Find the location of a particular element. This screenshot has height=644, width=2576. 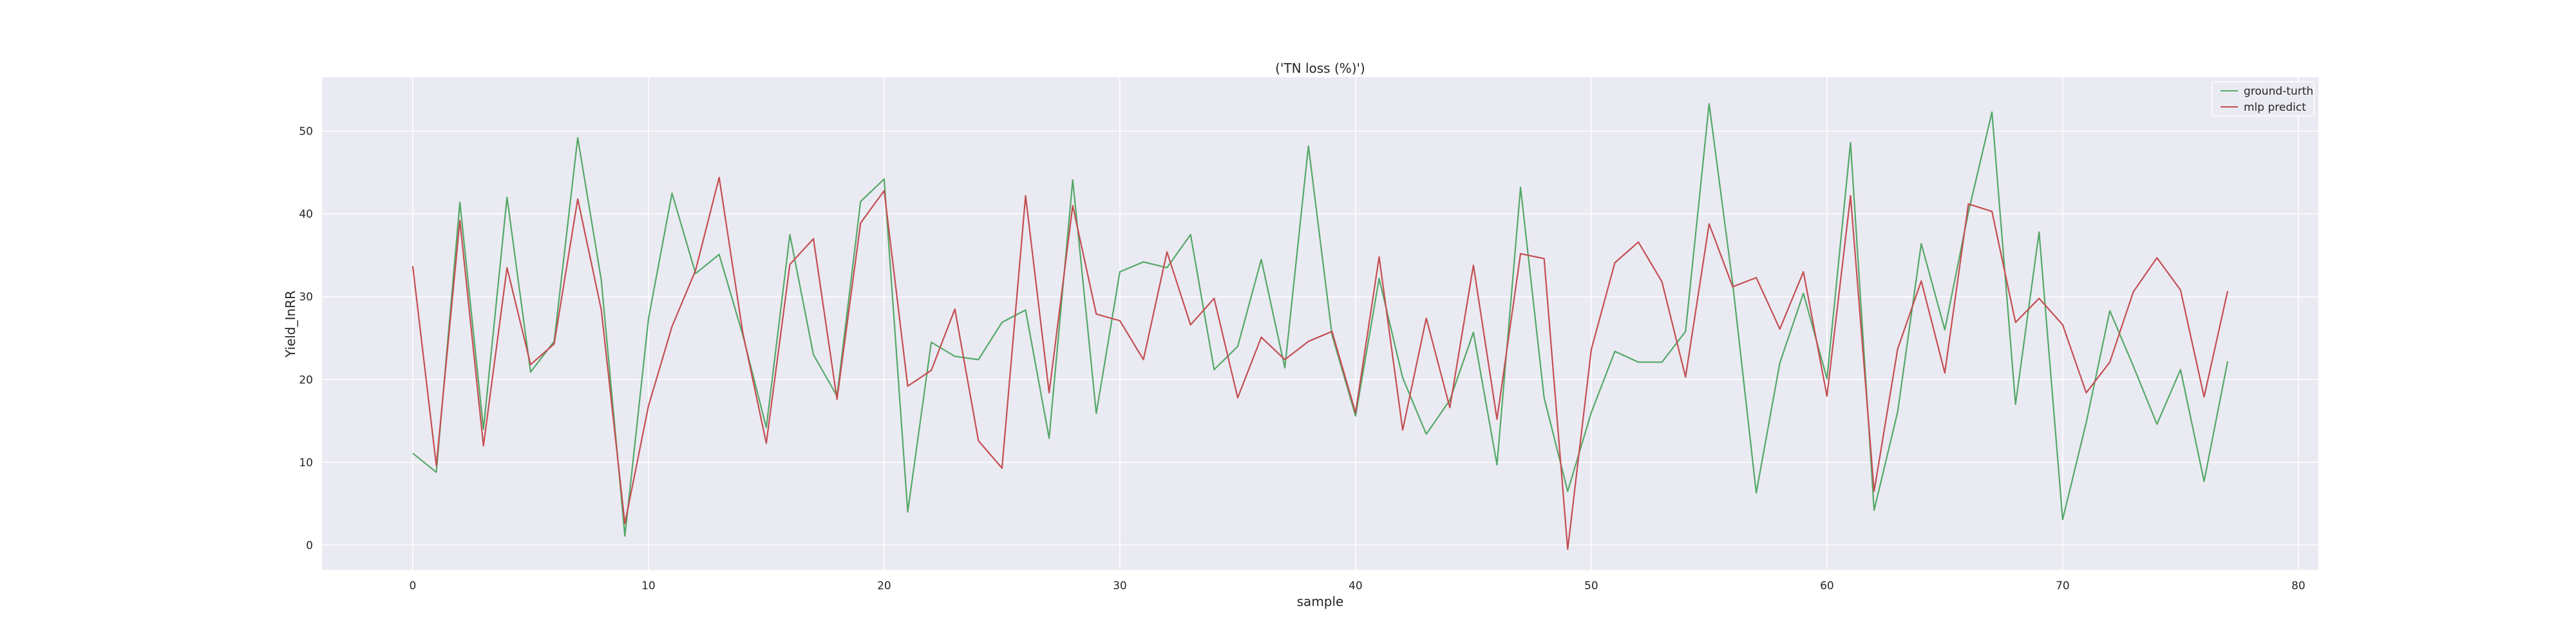

x-tick-label: 40 is located at coordinates (1356, 586).